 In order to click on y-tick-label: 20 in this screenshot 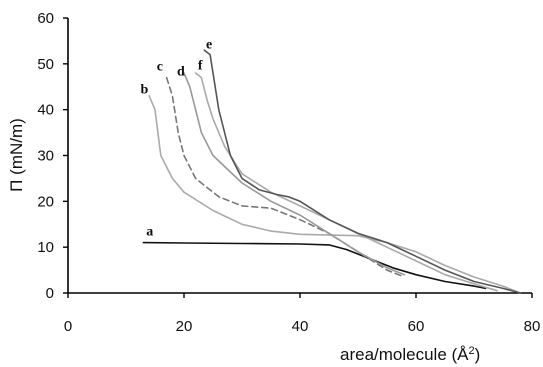, I will do `click(45, 201)`.